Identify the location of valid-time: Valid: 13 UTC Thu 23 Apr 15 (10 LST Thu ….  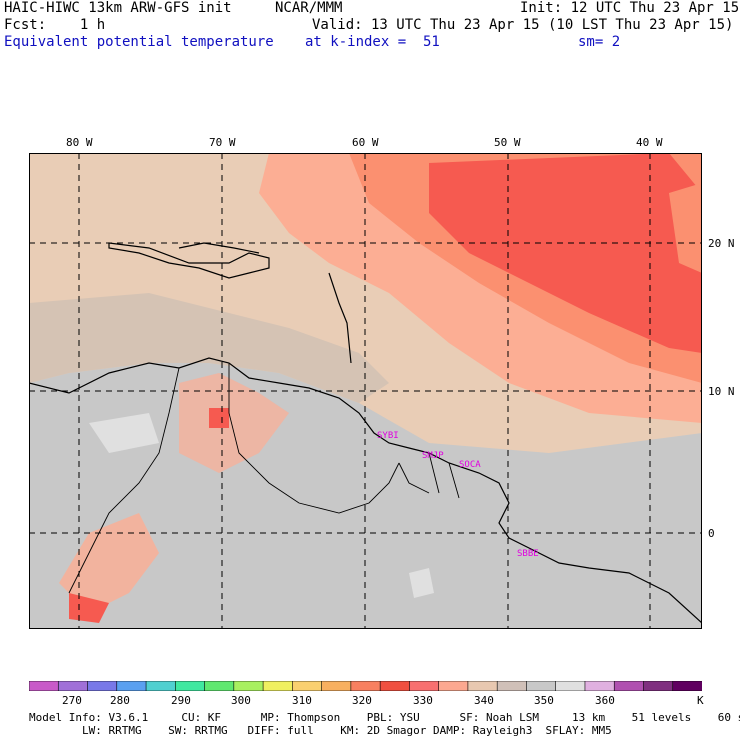
(523, 25).